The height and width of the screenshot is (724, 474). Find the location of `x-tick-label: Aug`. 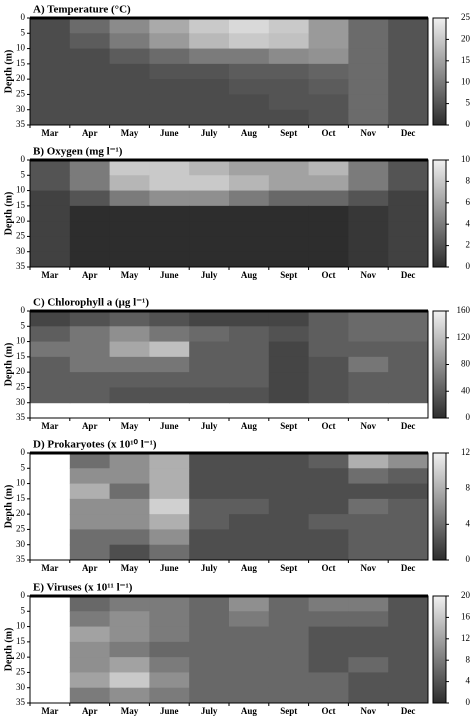

x-tick-label: Aug is located at coordinates (249, 568).